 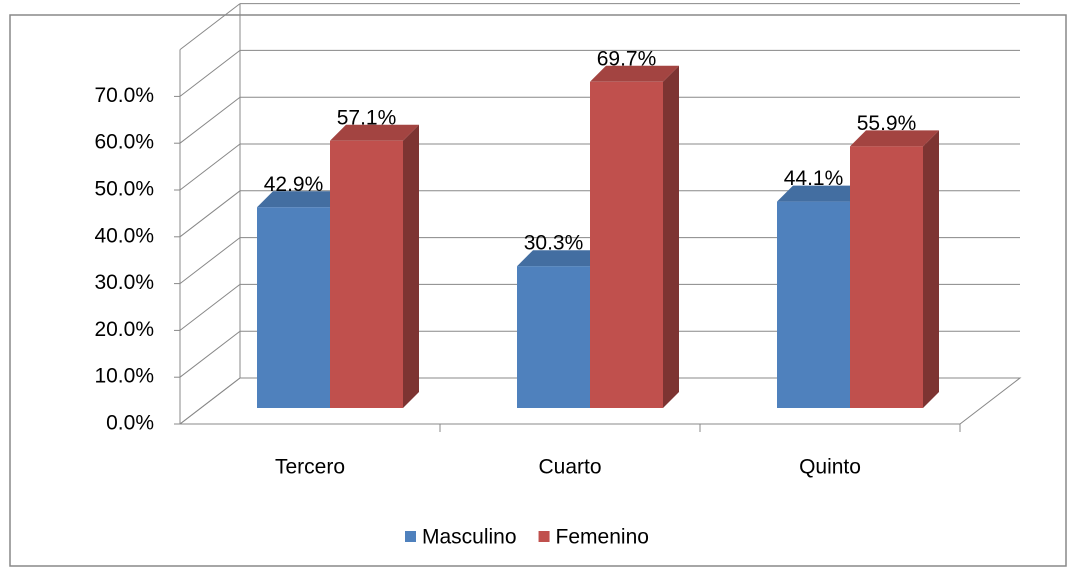 I want to click on data-label: 69.7%, so click(x=627, y=58).